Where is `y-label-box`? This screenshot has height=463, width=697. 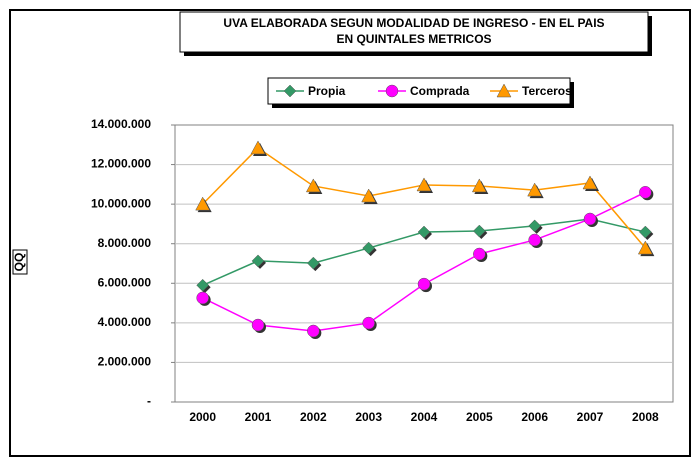 y-label-box is located at coordinates (20, 262).